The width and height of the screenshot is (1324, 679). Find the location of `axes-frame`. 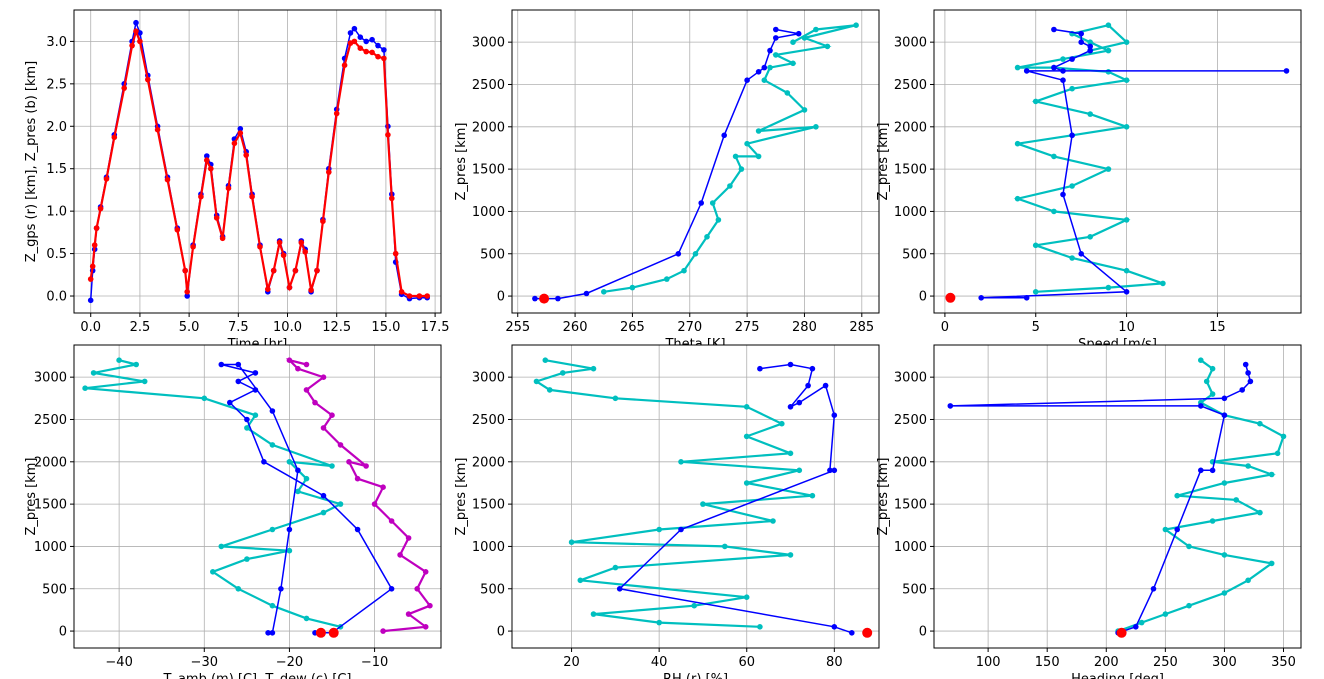

axes-frame is located at coordinates (695, 496).